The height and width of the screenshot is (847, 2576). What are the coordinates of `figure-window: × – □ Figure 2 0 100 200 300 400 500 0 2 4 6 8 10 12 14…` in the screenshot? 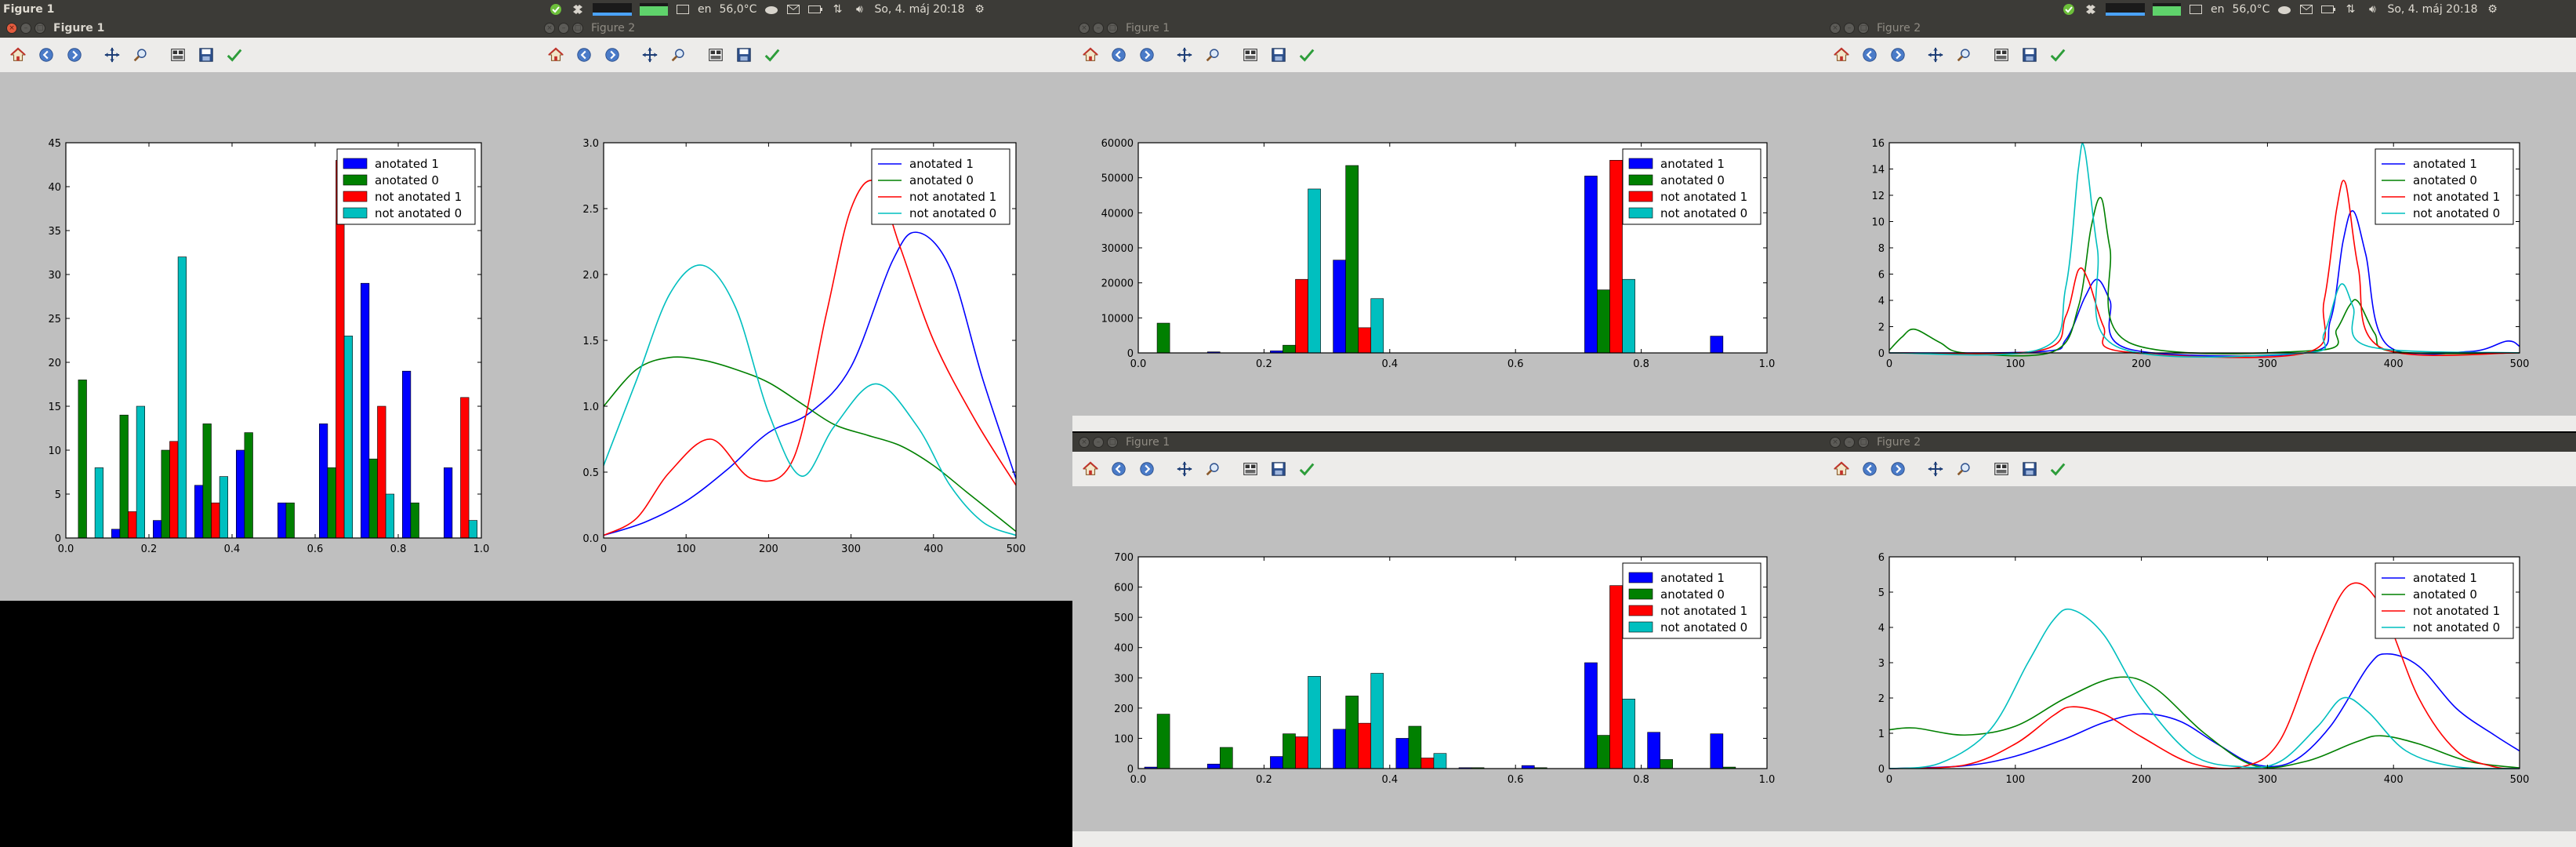 It's located at (2200, 225).